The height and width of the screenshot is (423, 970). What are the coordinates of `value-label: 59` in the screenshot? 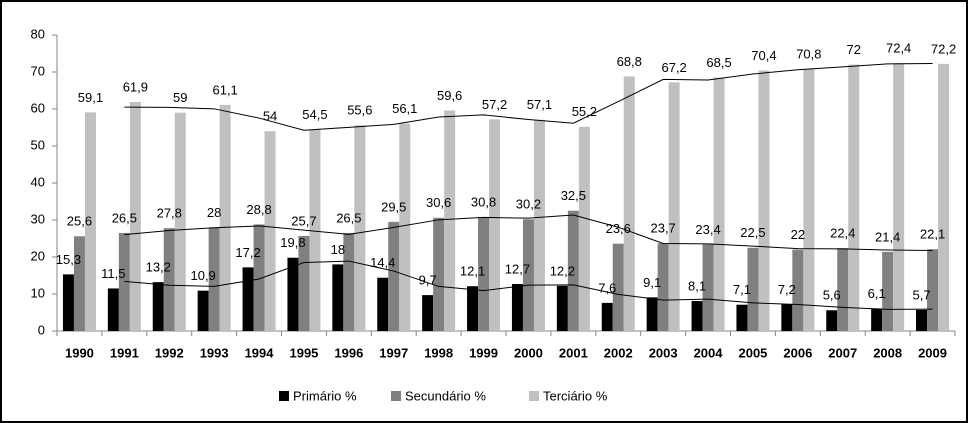 It's located at (180, 97).